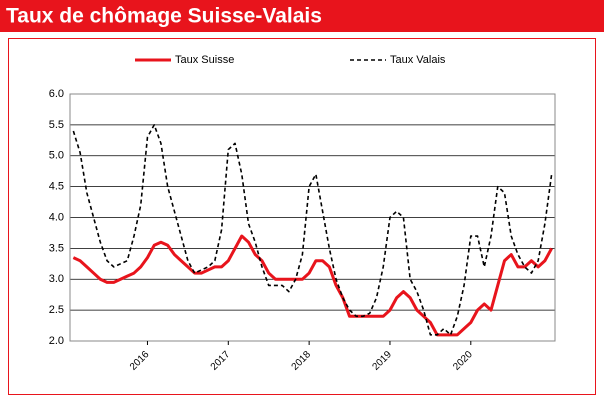 The height and width of the screenshot is (403, 604). Describe the element at coordinates (56, 248) in the screenshot. I see `y-tick-label: 3.5` at that location.